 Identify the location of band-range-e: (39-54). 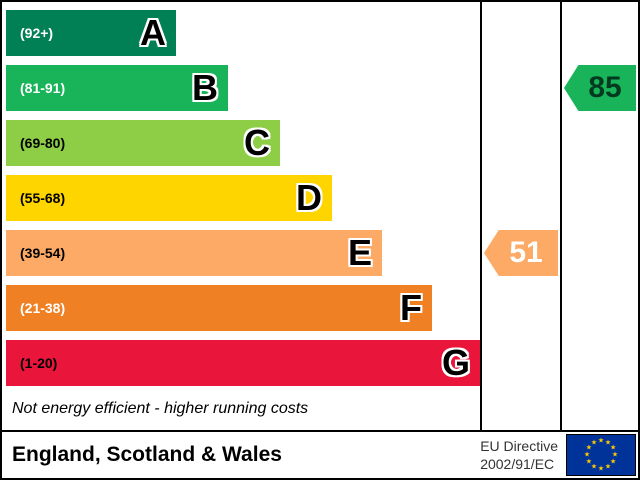
(43, 253).